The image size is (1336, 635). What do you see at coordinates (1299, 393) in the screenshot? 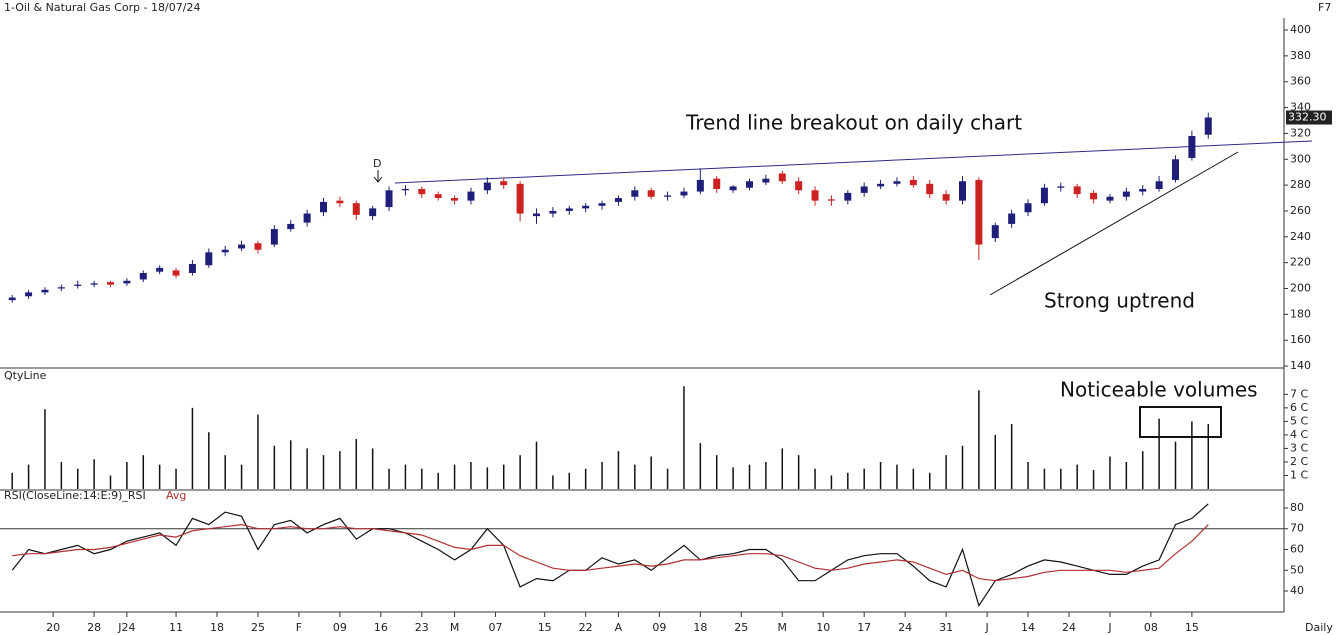
I see `y-tick-label: 7 C` at bounding box center [1299, 393].